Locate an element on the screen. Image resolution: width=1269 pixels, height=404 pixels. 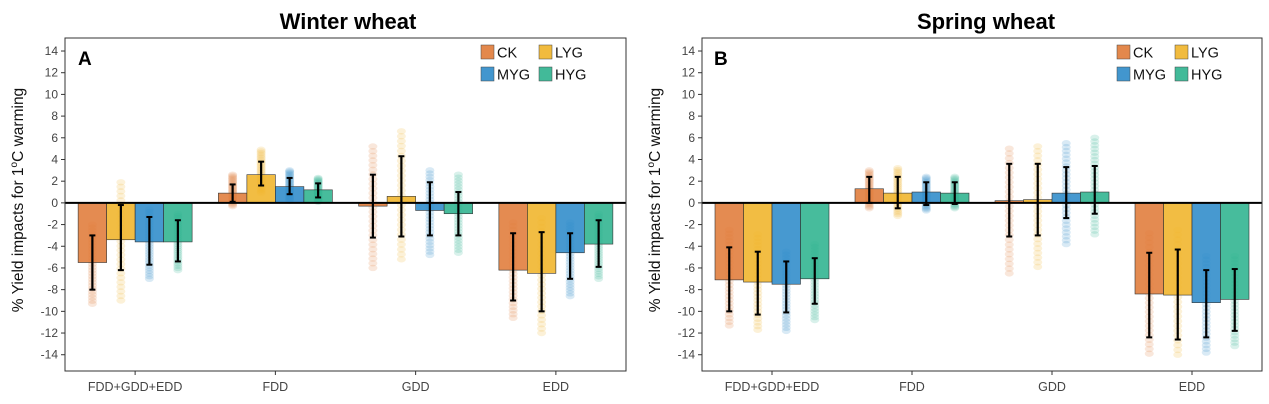
errorbar-lyg-fdd-gdd-edd is located at coordinates (120, 238).